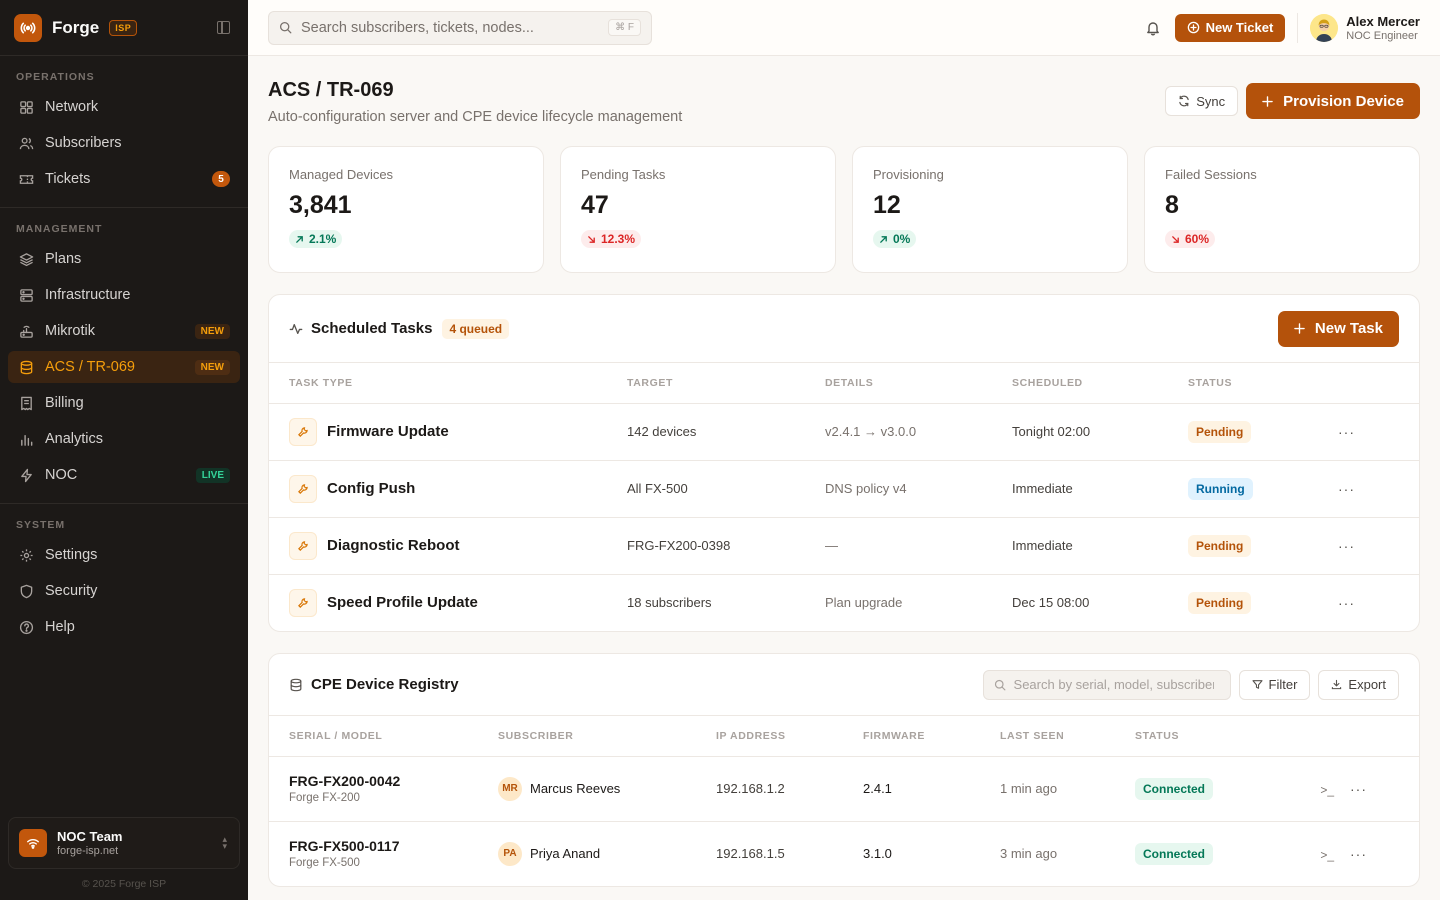  What do you see at coordinates (438, 383) in the screenshot?
I see `column-header: TASK TYPE` at bounding box center [438, 383].